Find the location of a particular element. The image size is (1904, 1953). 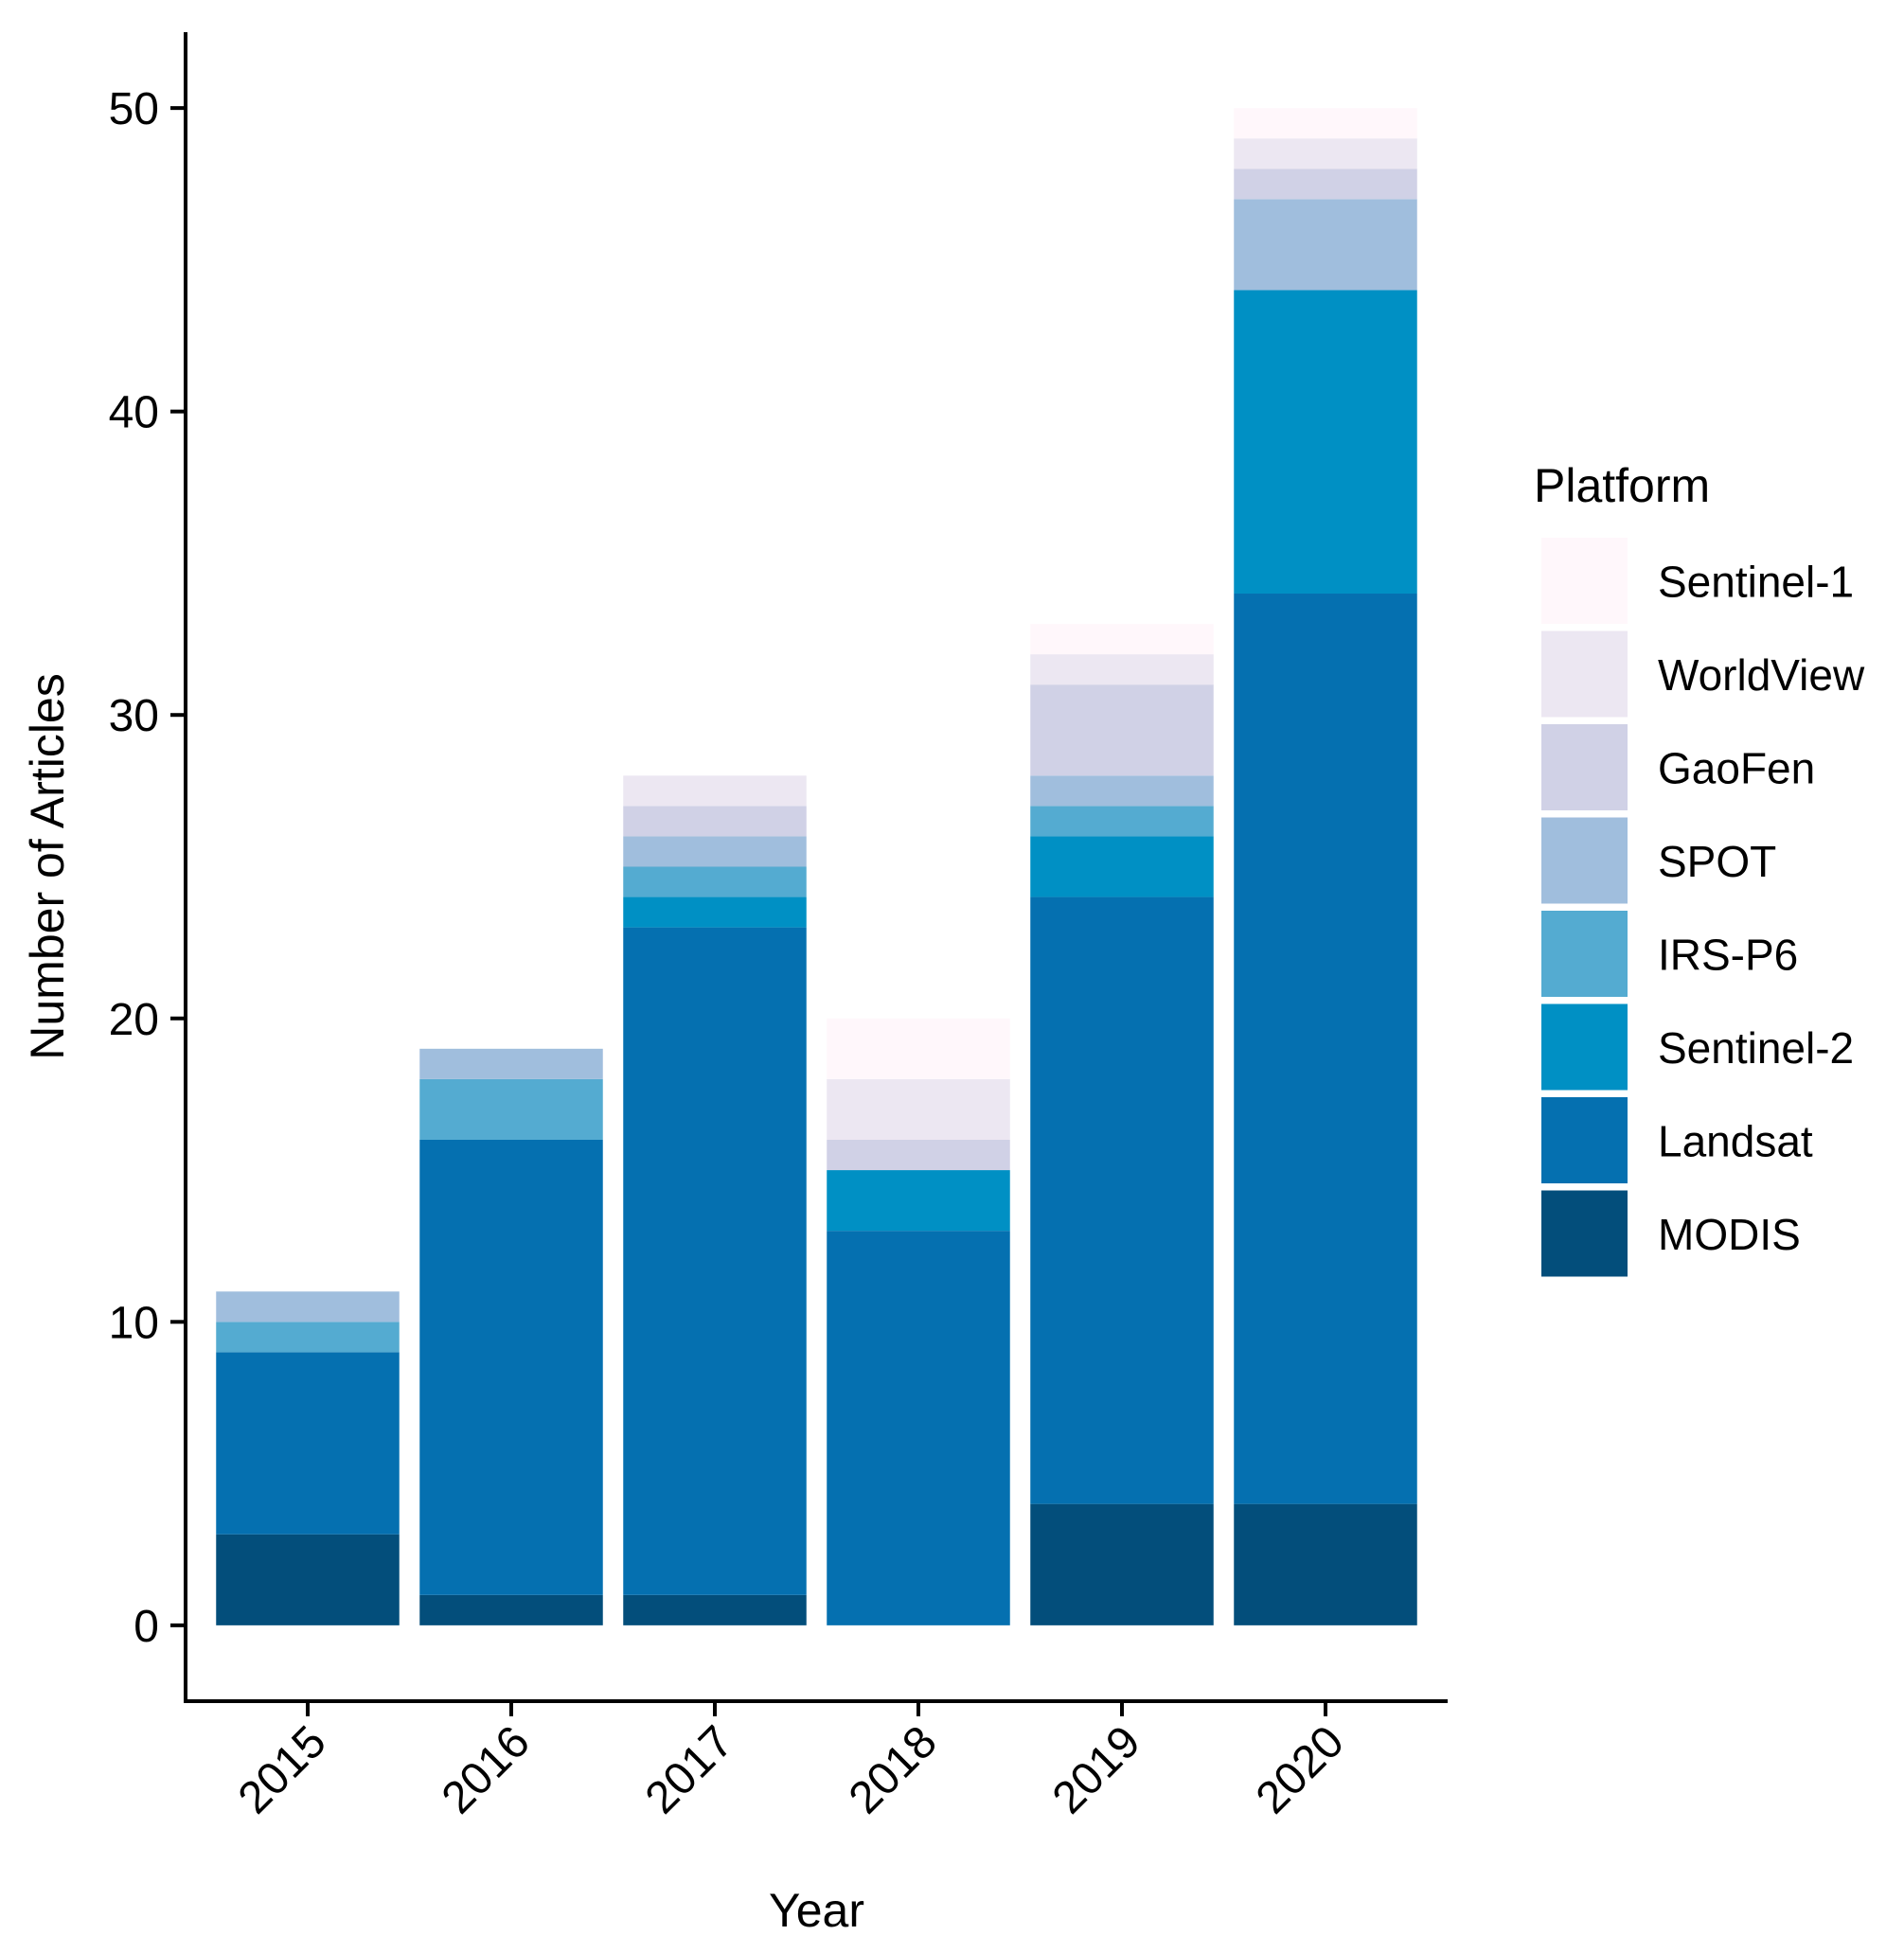

bar-segment-2019-gaofen is located at coordinates (1122, 730).